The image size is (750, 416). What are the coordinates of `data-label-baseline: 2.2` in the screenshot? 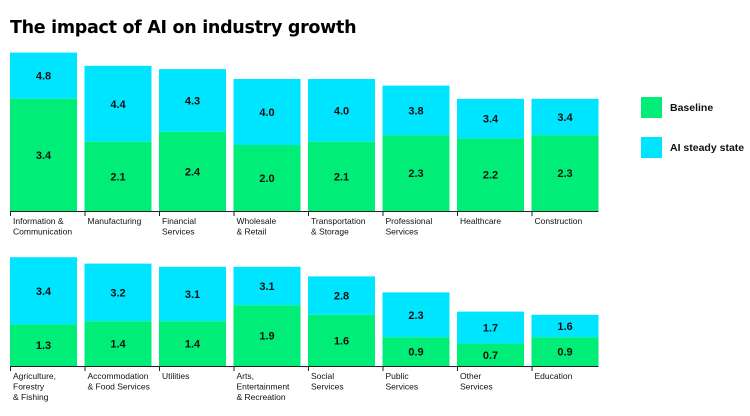 It's located at (490, 176).